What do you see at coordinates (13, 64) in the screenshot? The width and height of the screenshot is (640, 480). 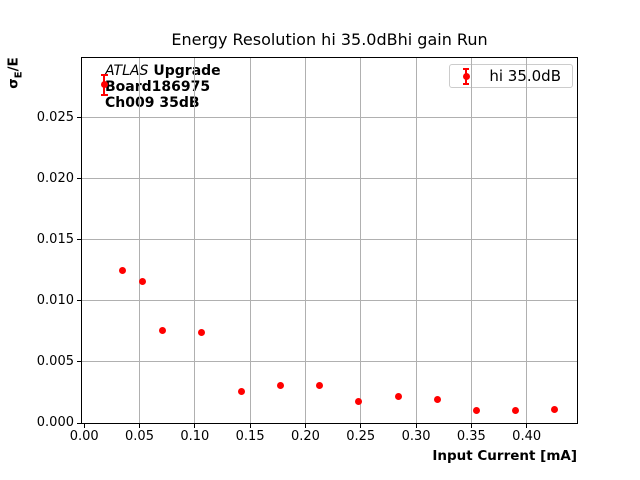 I see `ylabel-suffix: /E` at bounding box center [13, 64].